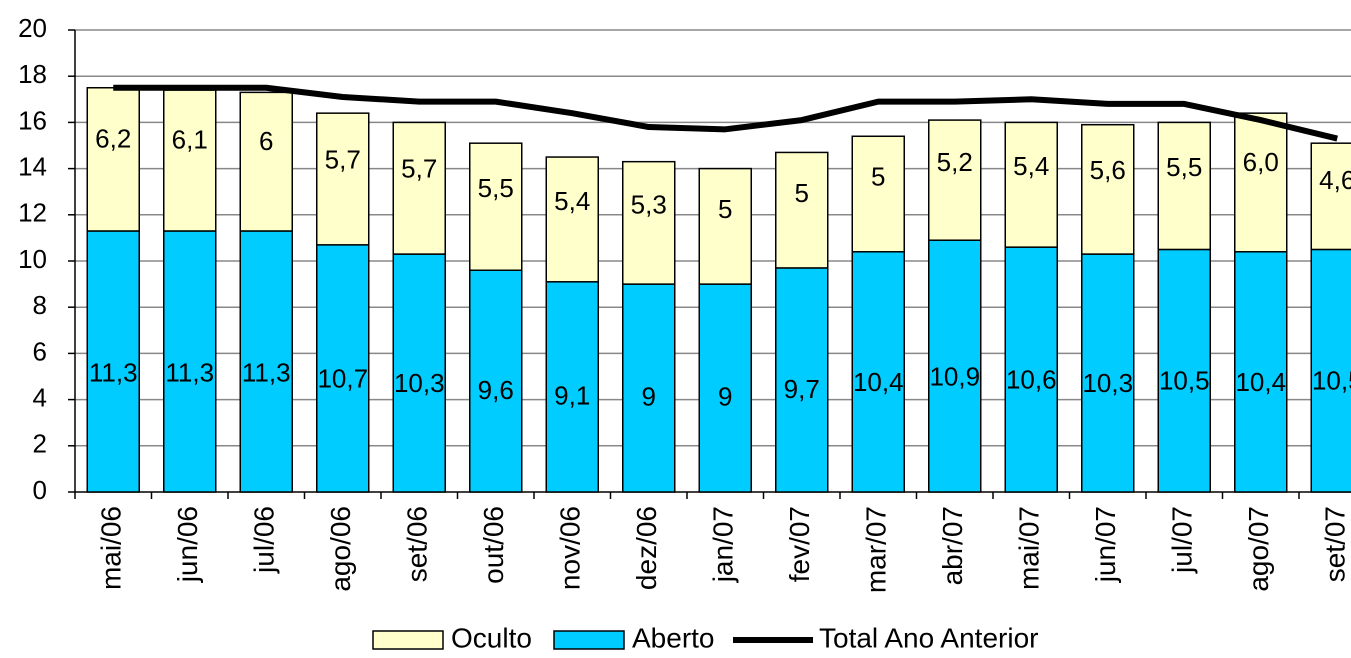  What do you see at coordinates (955, 162) in the screenshot?
I see `data-label: 5,2` at bounding box center [955, 162].